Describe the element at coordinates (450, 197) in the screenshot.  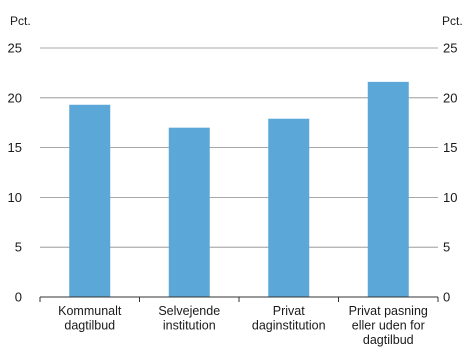
I see `y-tick-right-10: 10` at that location.